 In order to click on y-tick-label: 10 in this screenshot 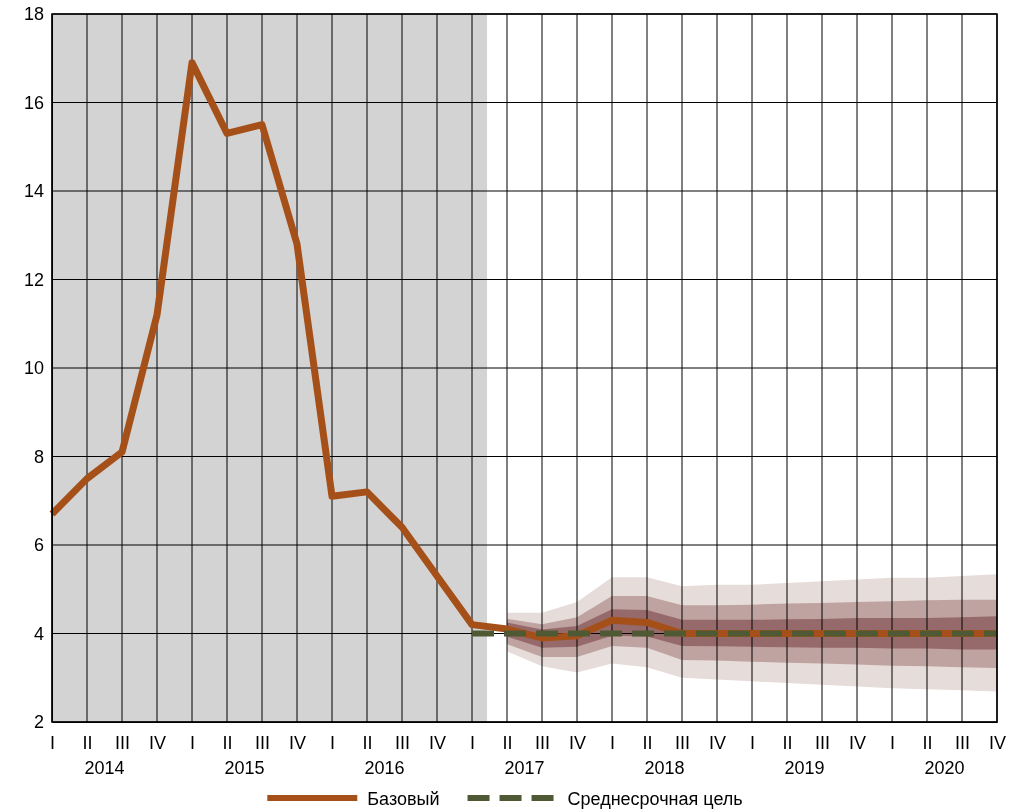, I will do `click(33, 368)`.